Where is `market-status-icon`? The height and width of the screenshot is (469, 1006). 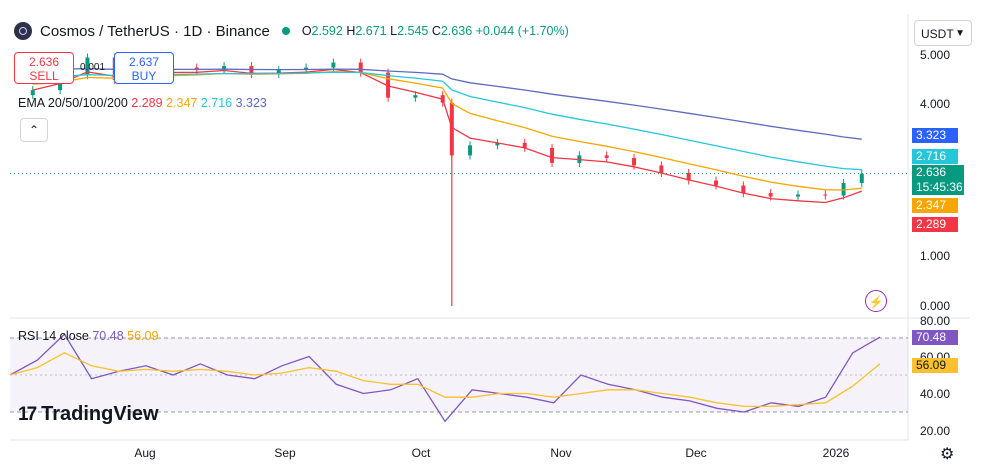 market-status-icon is located at coordinates (285, 31).